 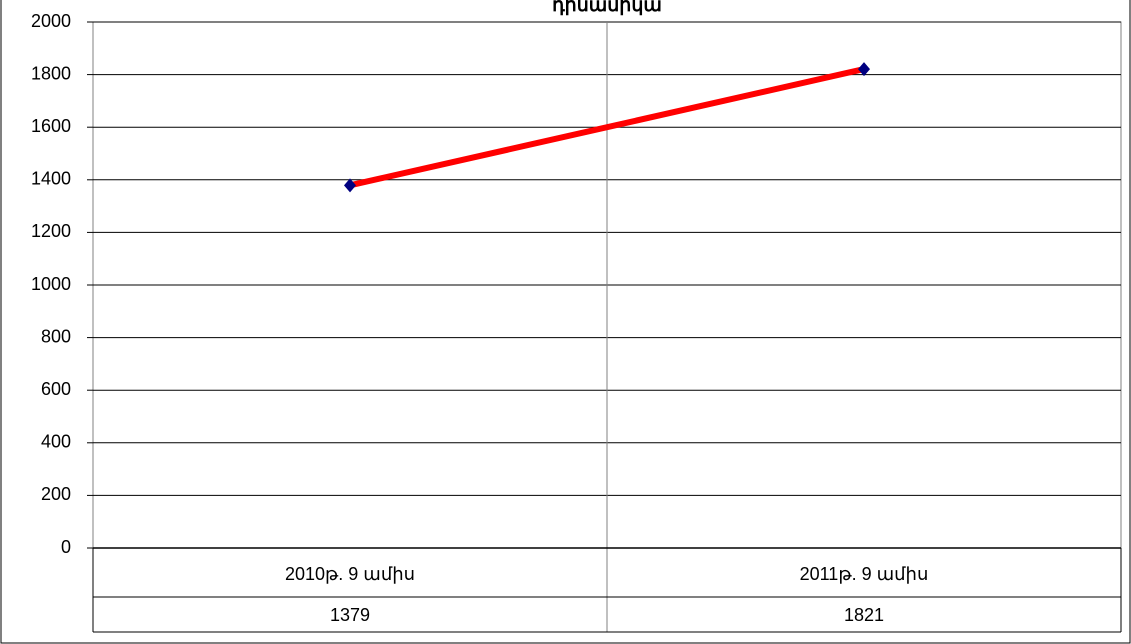 What do you see at coordinates (66, 547) in the screenshot?
I see `y-tick-label: 0` at bounding box center [66, 547].